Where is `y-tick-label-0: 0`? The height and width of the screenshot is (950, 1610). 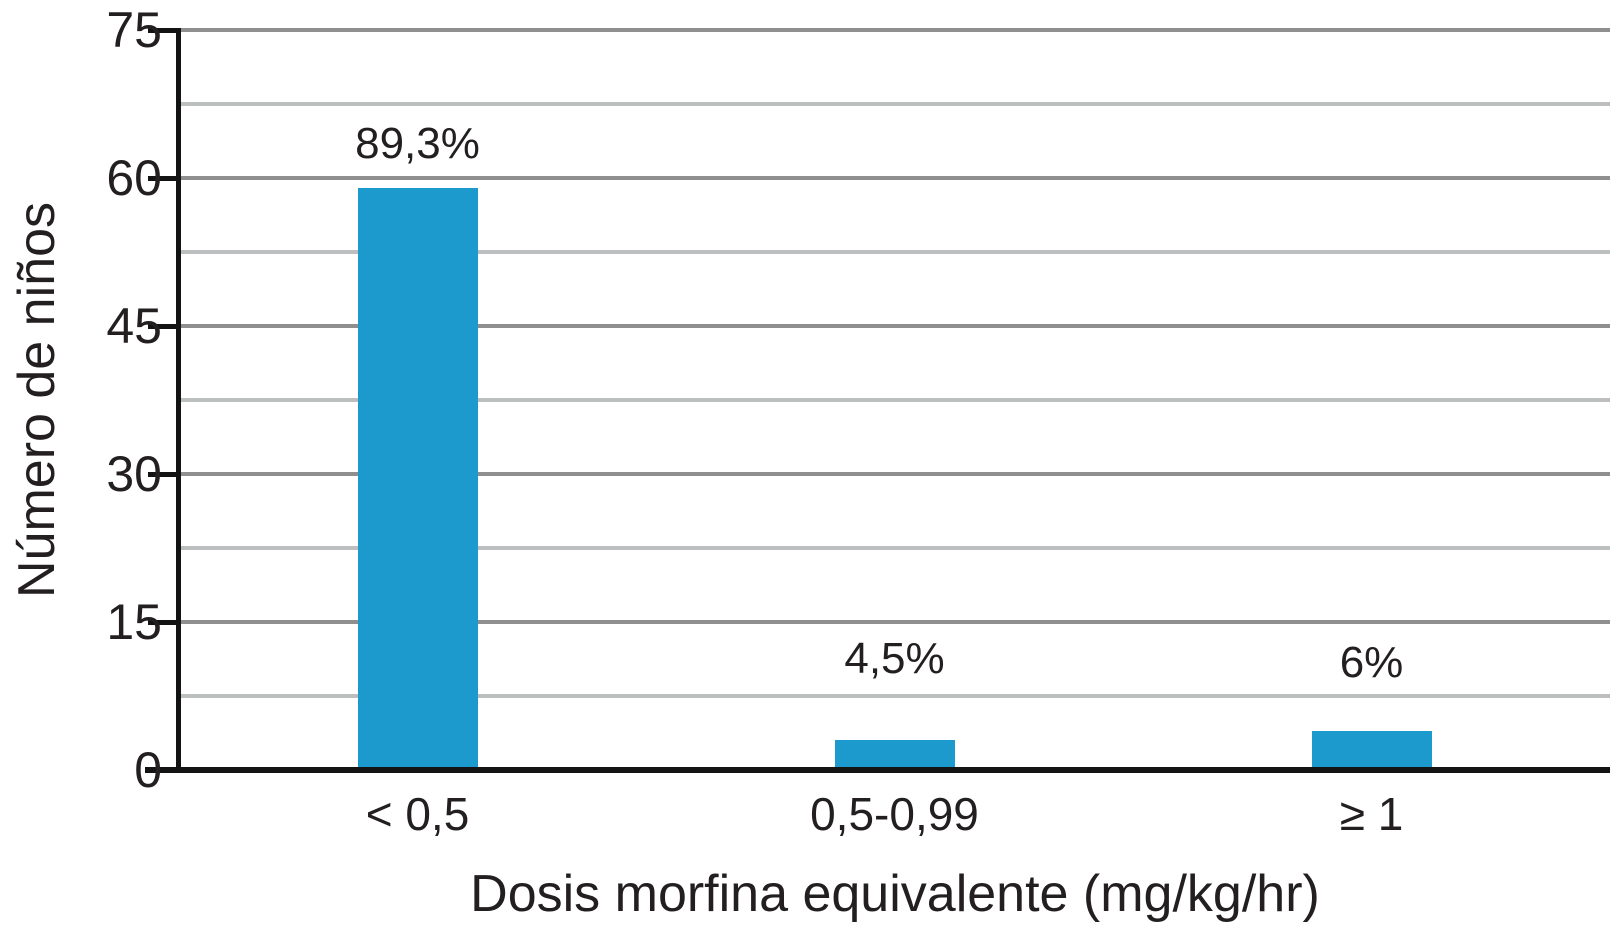
y-tick-label-0: 0 is located at coordinates (148, 770).